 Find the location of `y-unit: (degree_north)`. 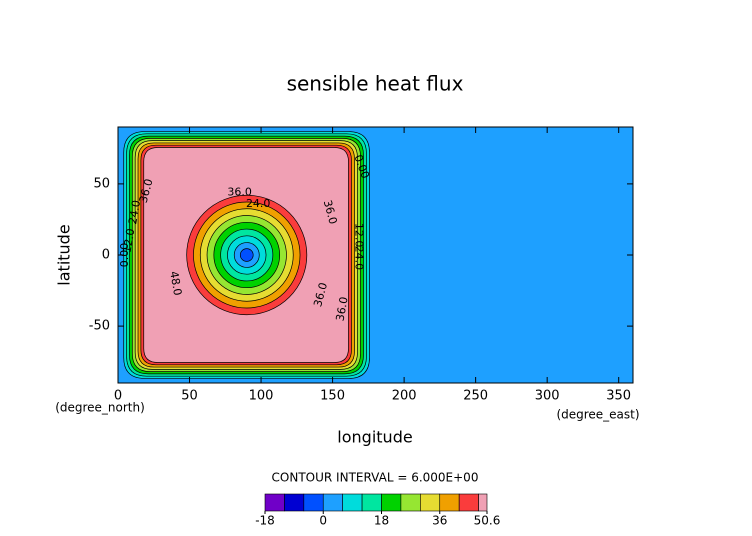

y-unit: (degree_north) is located at coordinates (100, 408).